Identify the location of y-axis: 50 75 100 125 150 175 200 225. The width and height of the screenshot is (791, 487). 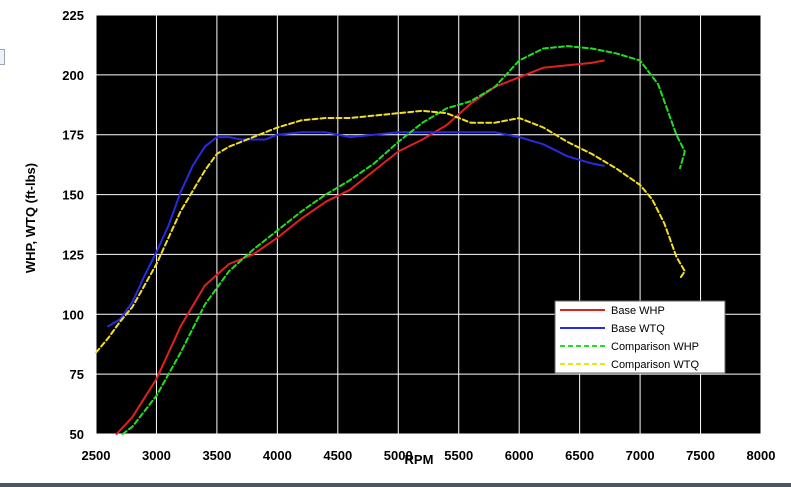
(73, 225).